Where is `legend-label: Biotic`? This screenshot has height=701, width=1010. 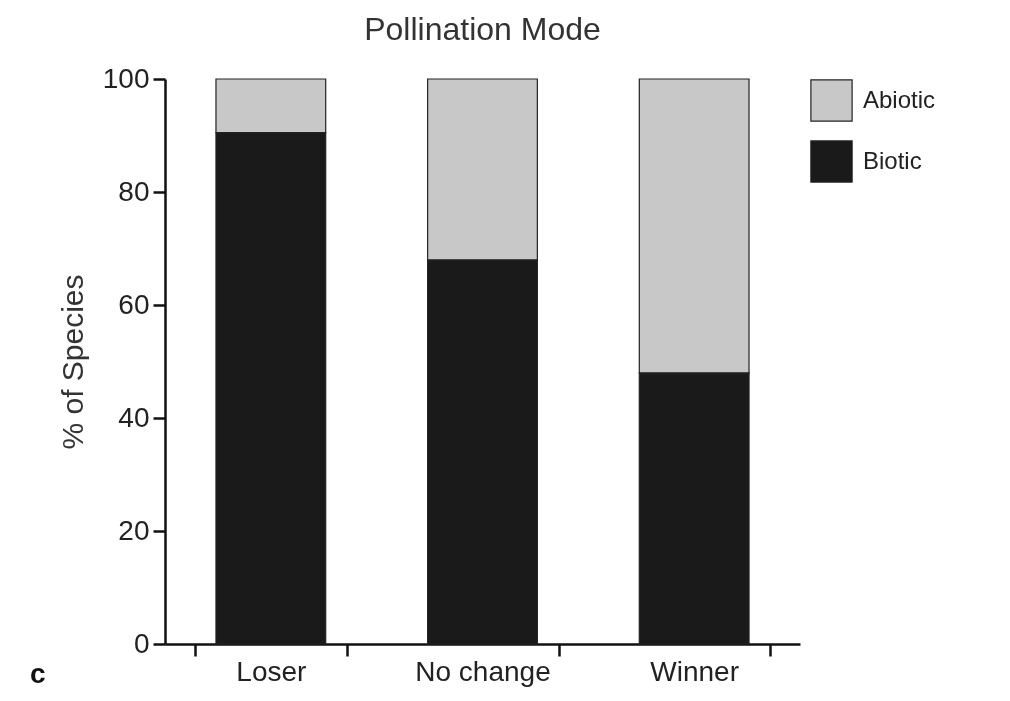 legend-label: Biotic is located at coordinates (892, 160).